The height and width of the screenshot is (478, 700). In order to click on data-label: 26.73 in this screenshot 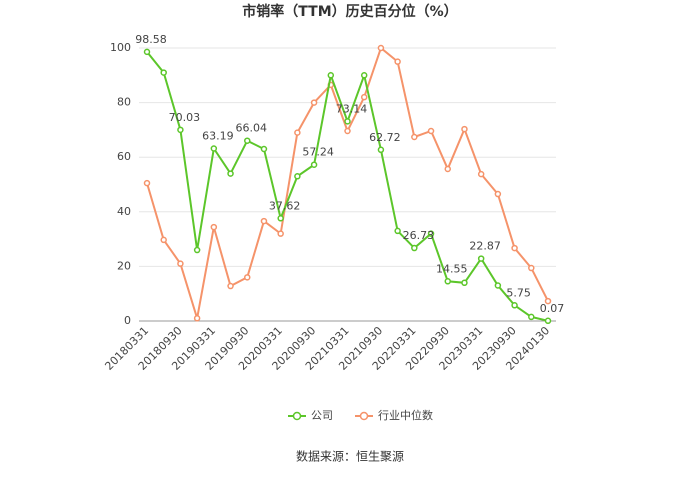, I will do `click(419, 235)`.